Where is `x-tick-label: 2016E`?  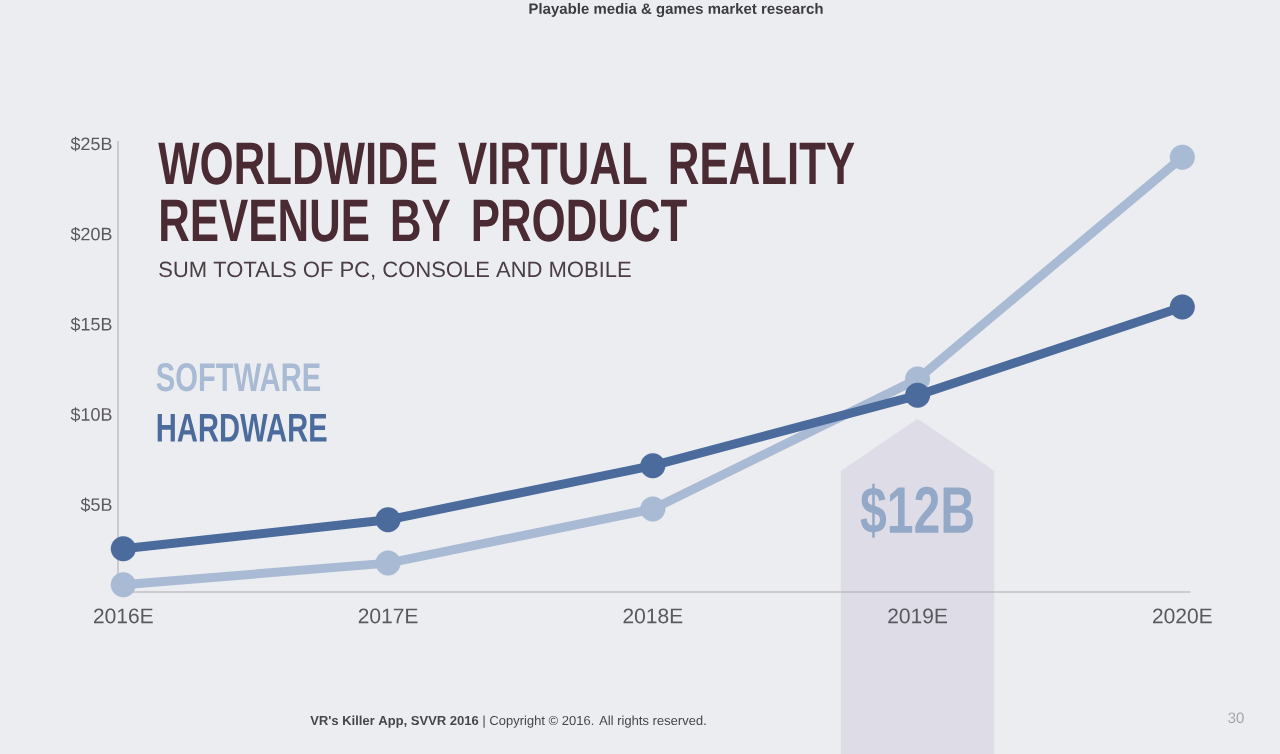
x-tick-label: 2016E is located at coordinates (123, 616).